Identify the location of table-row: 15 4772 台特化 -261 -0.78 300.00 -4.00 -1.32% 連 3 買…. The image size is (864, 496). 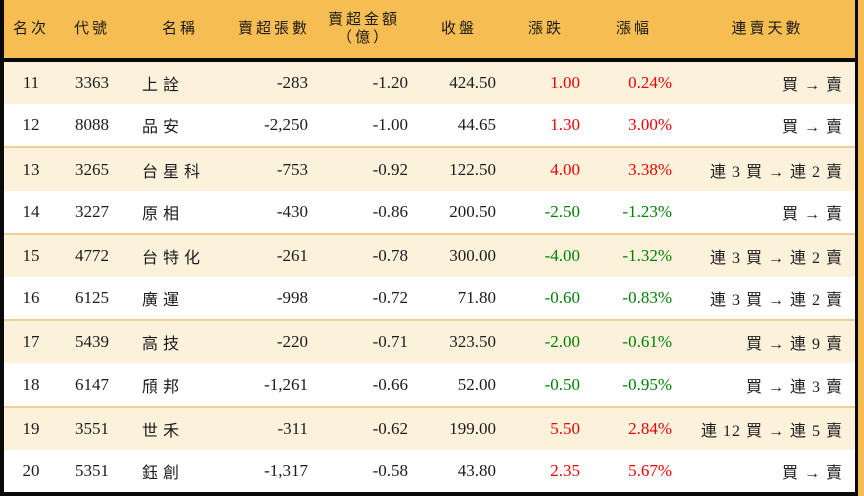
(429, 255).